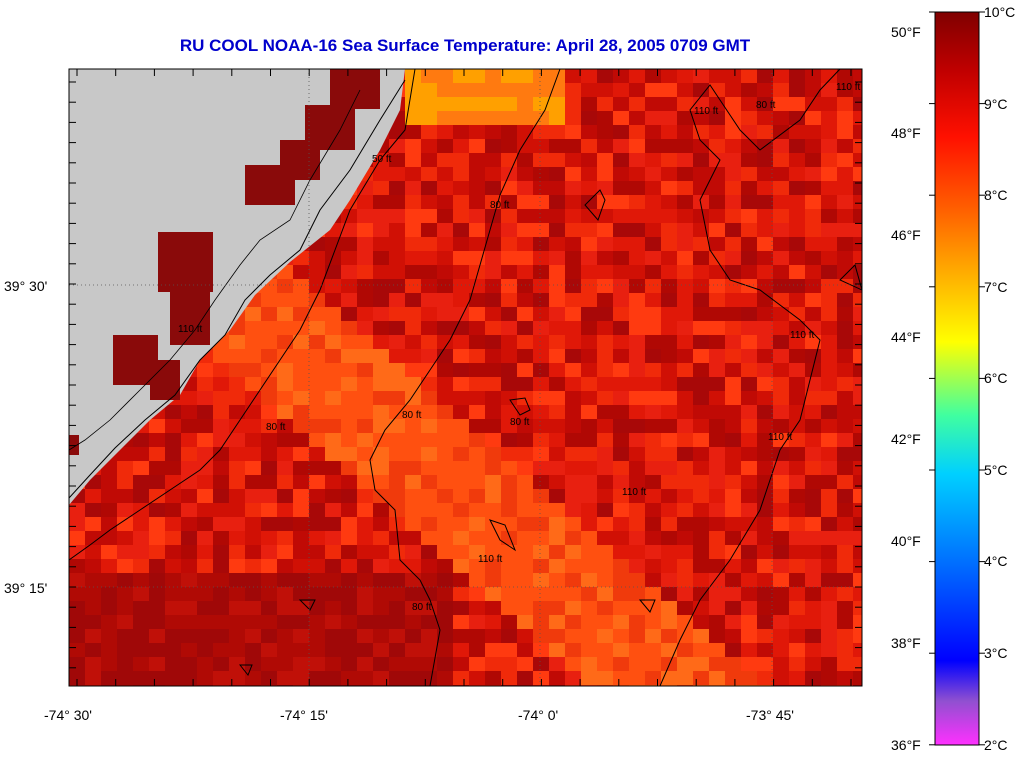 This screenshot has width=1024, height=761. What do you see at coordinates (996, 561) in the screenshot?
I see `celsius-label: 4°C` at bounding box center [996, 561].